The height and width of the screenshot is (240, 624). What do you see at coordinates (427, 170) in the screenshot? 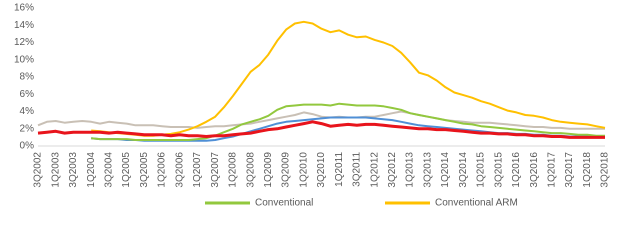
I see `x-tick-label: 3Q2013` at bounding box center [427, 170].